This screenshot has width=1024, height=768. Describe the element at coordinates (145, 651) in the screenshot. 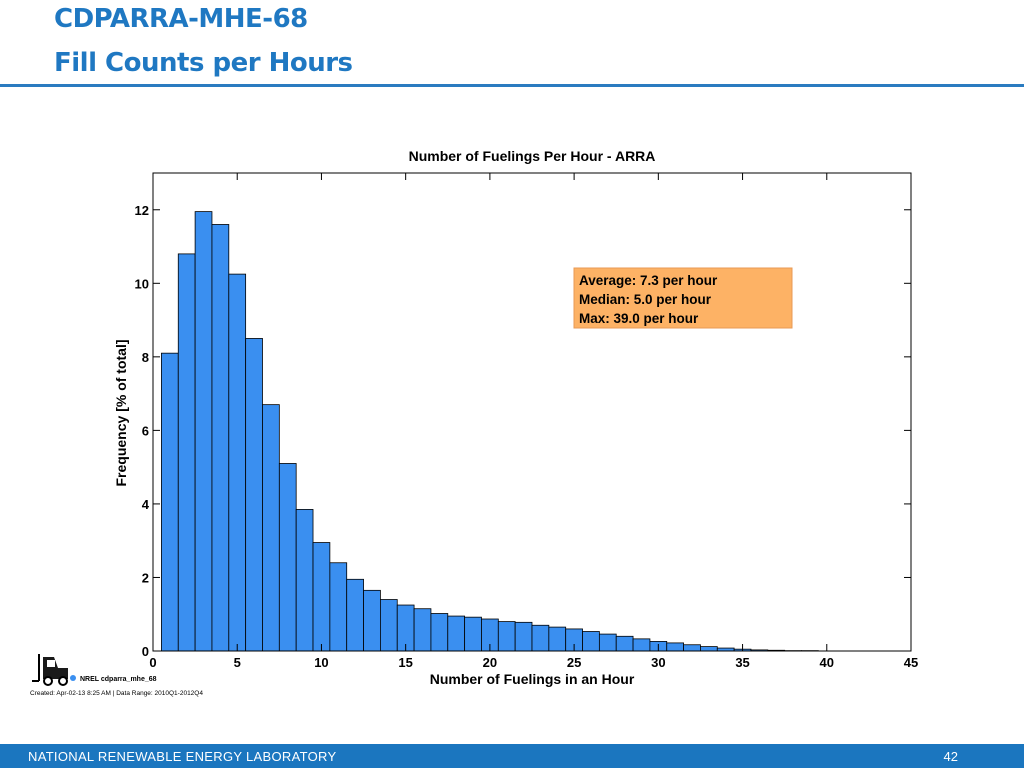

I see `y-tick-label: 0` at that location.